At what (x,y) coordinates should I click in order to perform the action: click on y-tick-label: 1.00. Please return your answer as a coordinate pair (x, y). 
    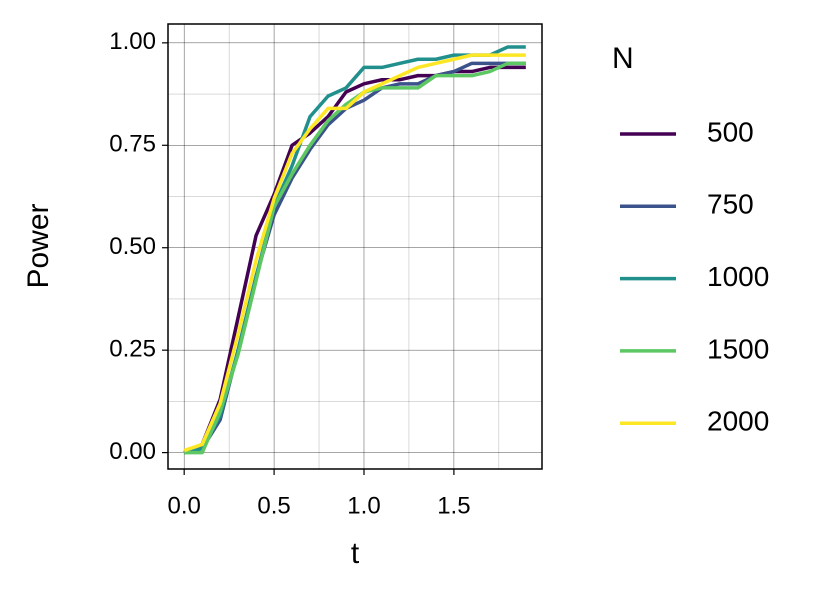
    Looking at the image, I should click on (132, 41).